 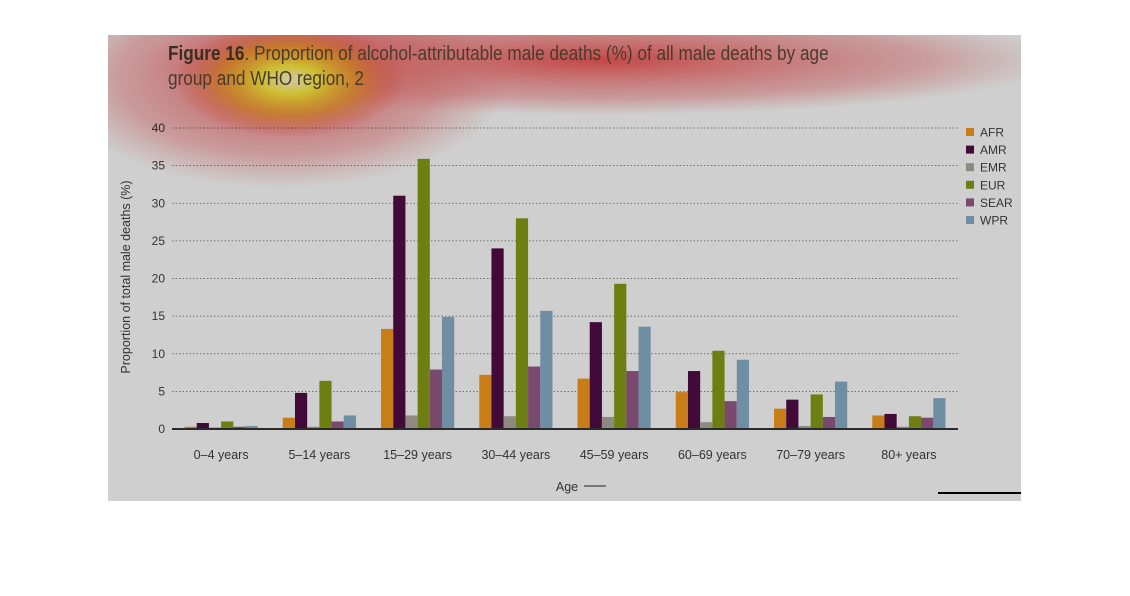 What do you see at coordinates (417, 455) in the screenshot?
I see `x-tick-label: 15–29 years` at bounding box center [417, 455].